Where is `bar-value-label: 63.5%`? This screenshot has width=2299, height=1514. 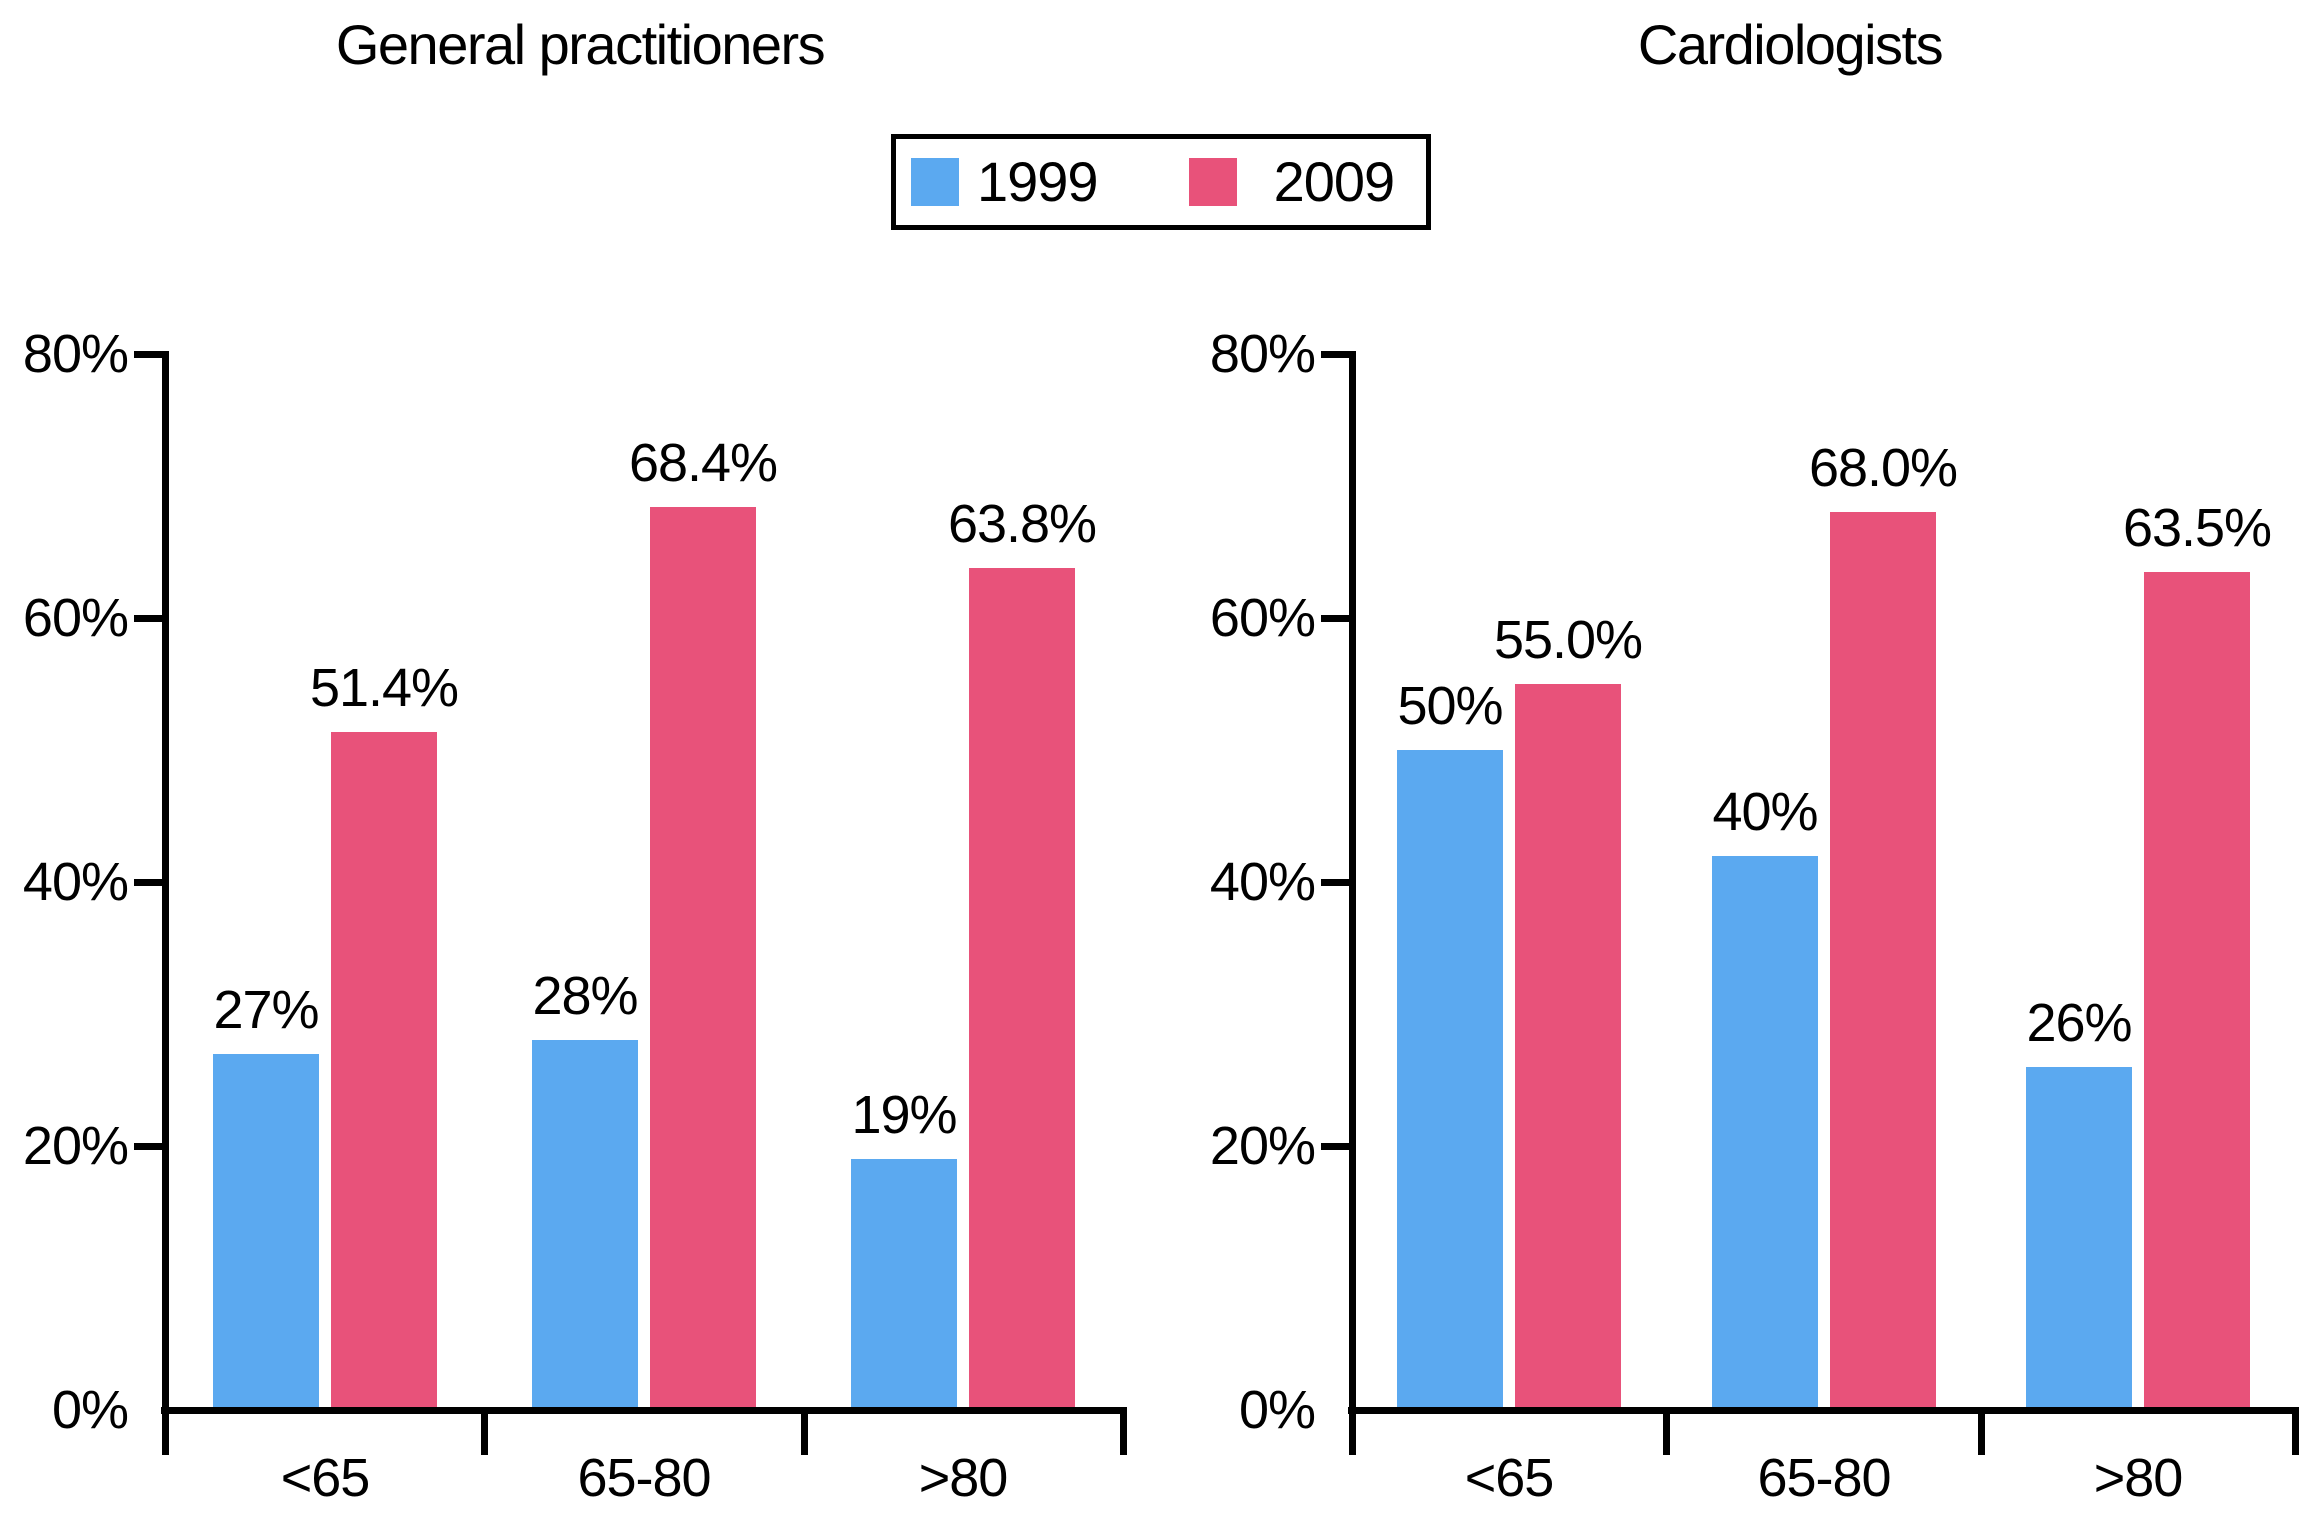 bar-value-label: 63.5% is located at coordinates (2197, 528).